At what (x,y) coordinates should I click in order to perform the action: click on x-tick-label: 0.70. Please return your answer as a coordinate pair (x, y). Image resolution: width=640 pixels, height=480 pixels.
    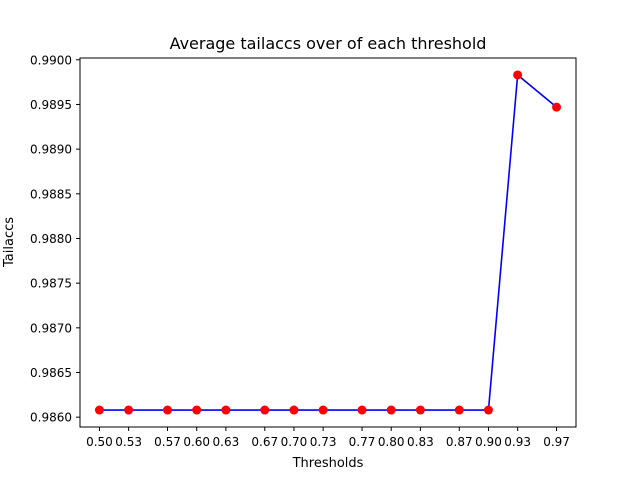
    Looking at the image, I should click on (294, 442).